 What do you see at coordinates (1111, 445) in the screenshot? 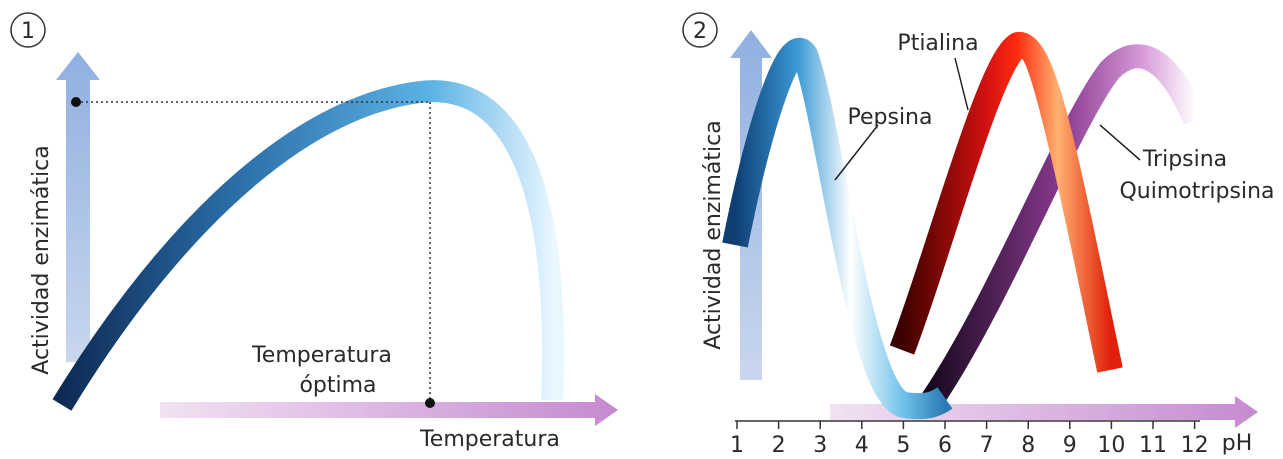
I see `x-tick-label: 10` at bounding box center [1111, 445].